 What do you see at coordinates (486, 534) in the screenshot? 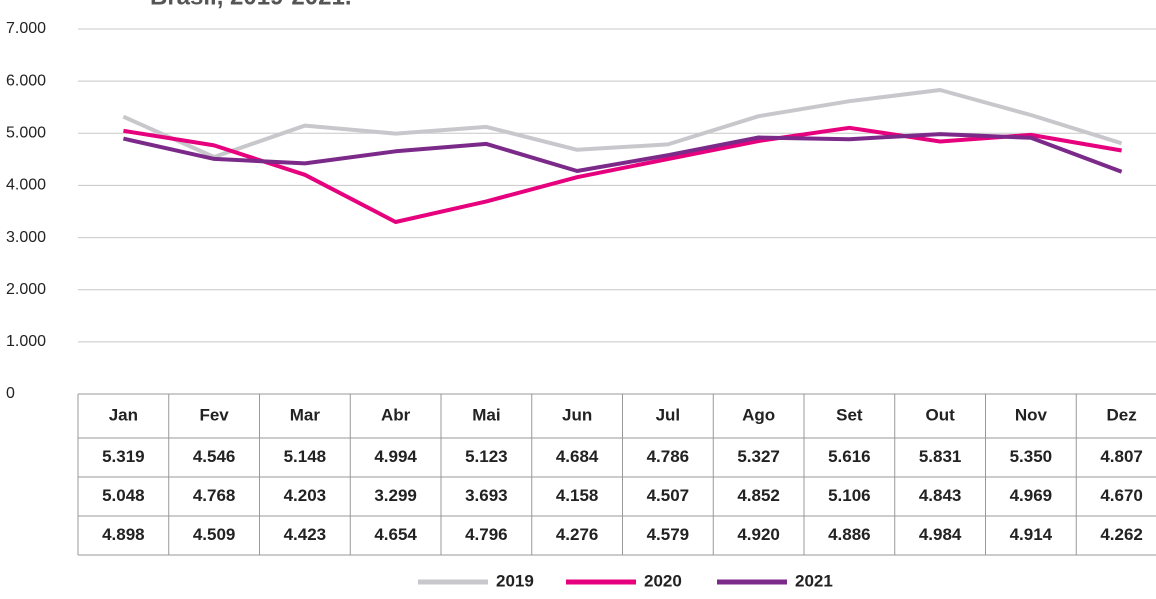
I see `table-cell: 4.796` at bounding box center [486, 534].